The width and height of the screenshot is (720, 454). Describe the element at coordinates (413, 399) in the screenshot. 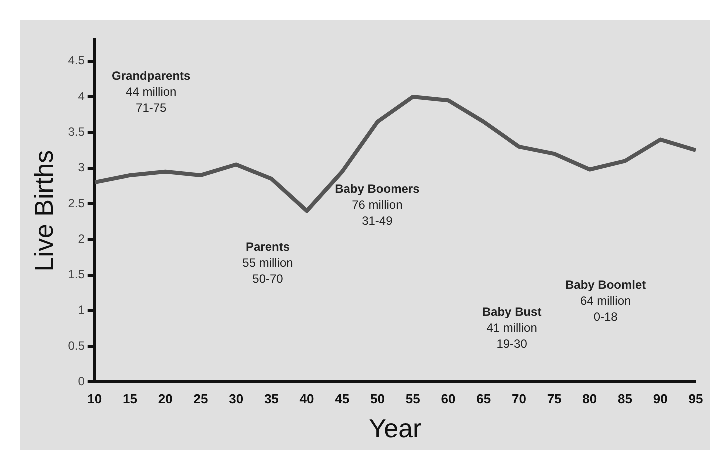

I see `x-tick-label: 55` at that location.